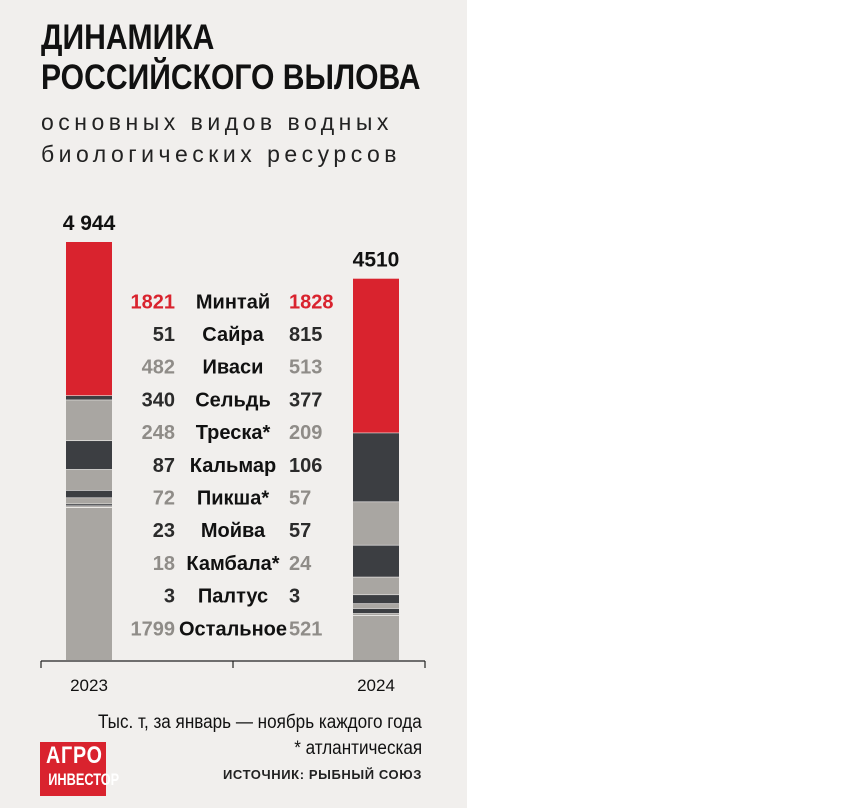 The width and height of the screenshot is (868, 808). What do you see at coordinates (231, 77) in the screenshot?
I see `chart-title-line-2: РОССИЙСКОГО ВЫЛОВА` at bounding box center [231, 77].